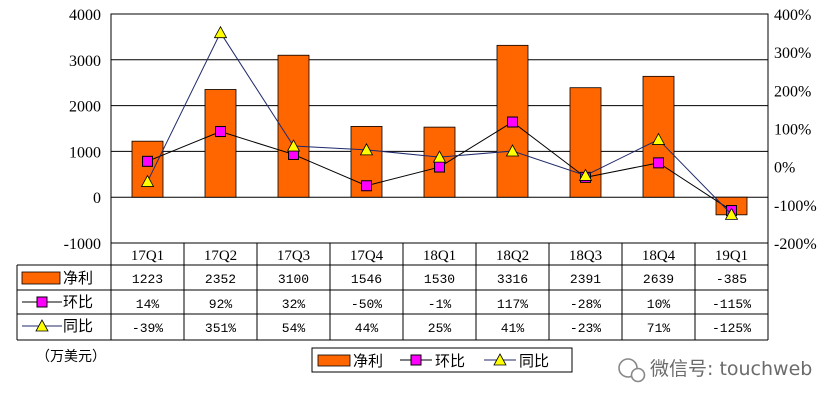  I want to click on y-tick-label: 1000, so click(85, 152).